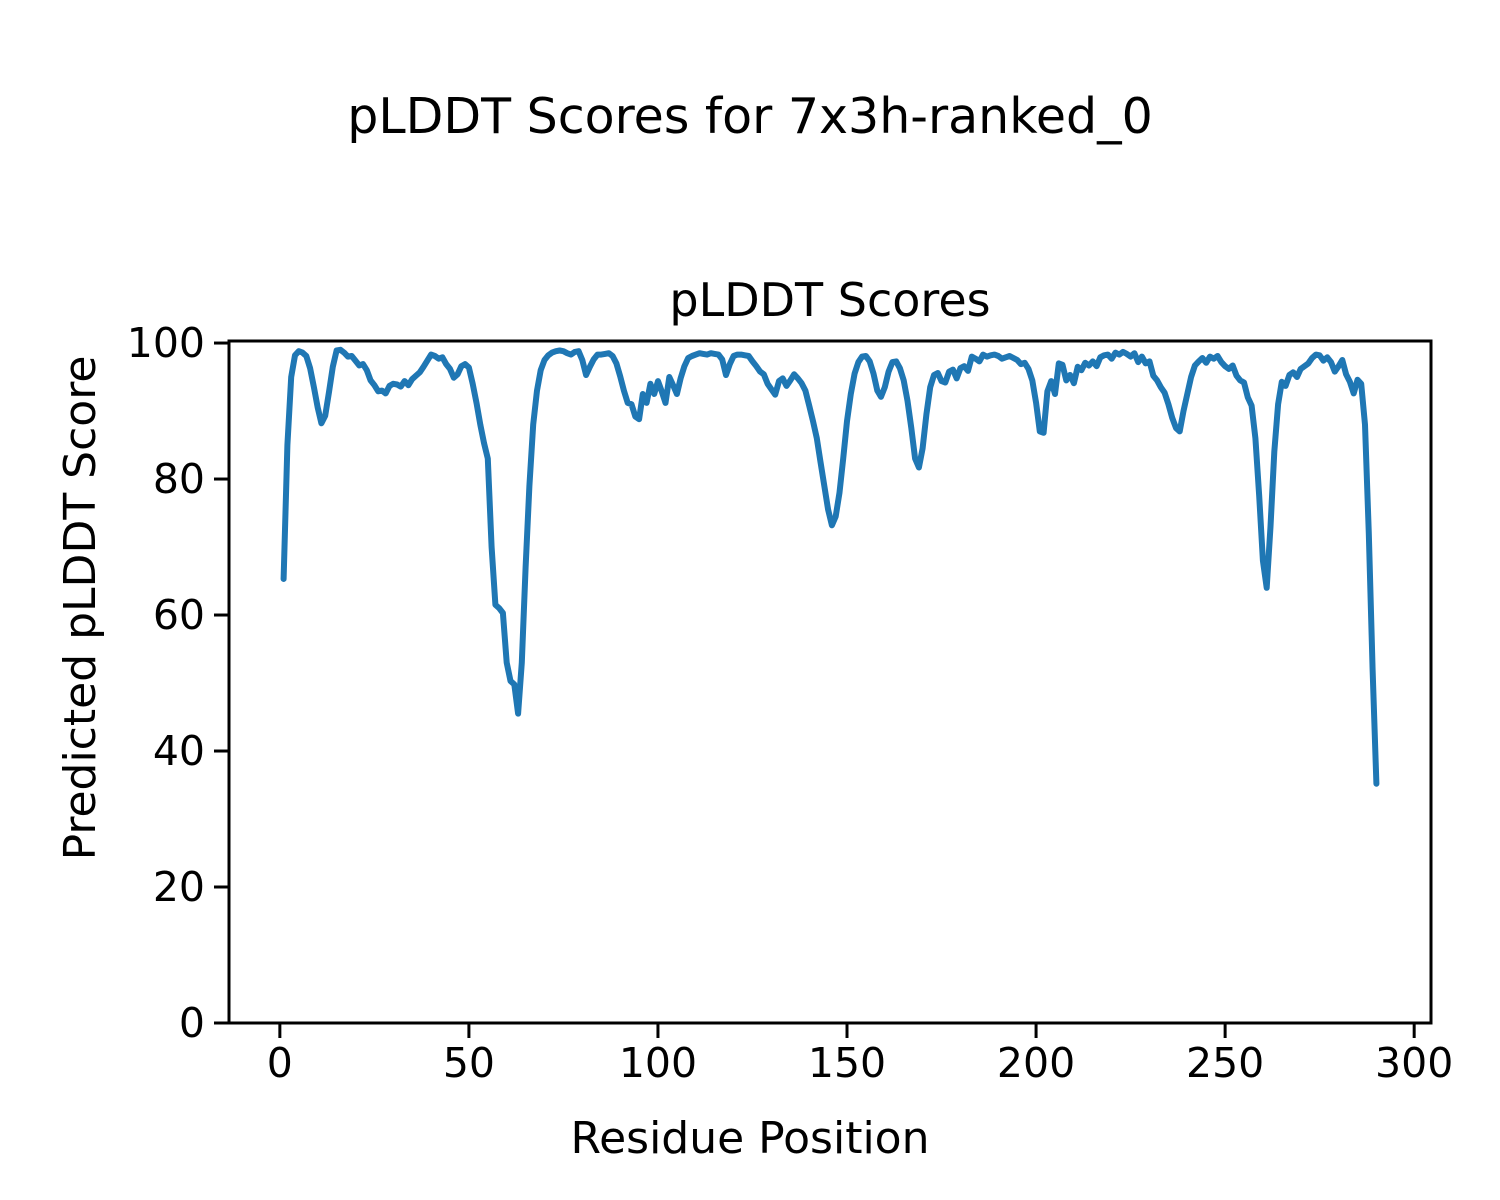  I want to click on axes-title: pLDDT Scores, so click(829, 300).